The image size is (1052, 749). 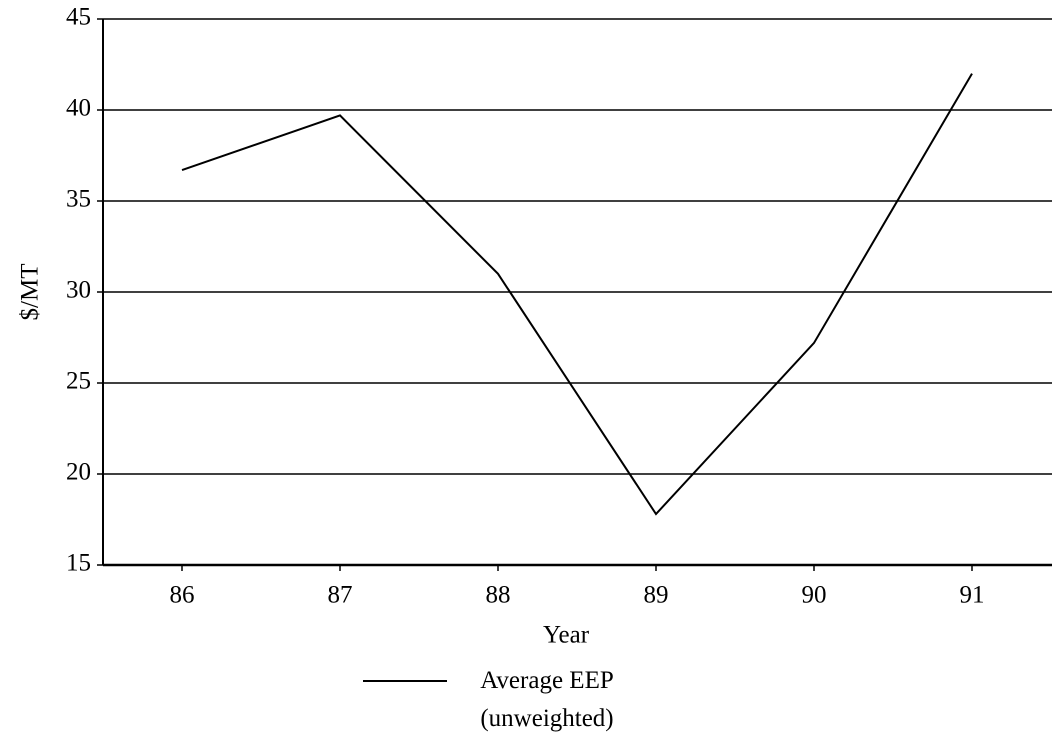 I want to click on x-tick-label: 88, so click(x=498, y=595).